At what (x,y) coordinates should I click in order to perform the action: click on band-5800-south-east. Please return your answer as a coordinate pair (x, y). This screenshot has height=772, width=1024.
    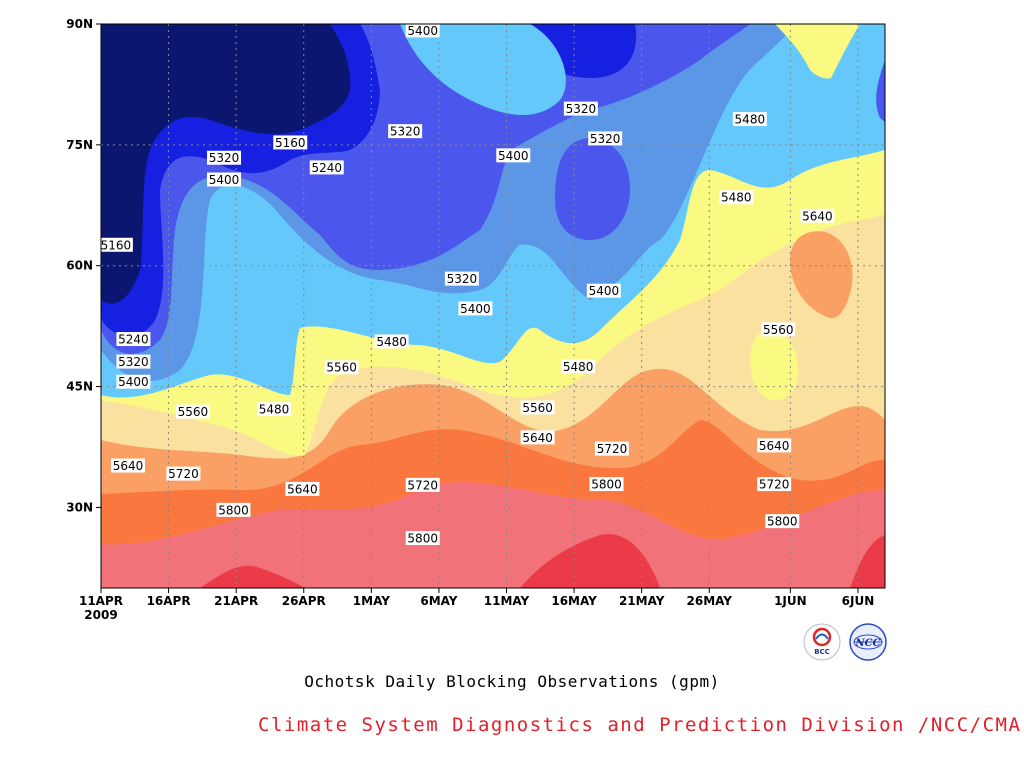
    Looking at the image, I should click on (867, 561).